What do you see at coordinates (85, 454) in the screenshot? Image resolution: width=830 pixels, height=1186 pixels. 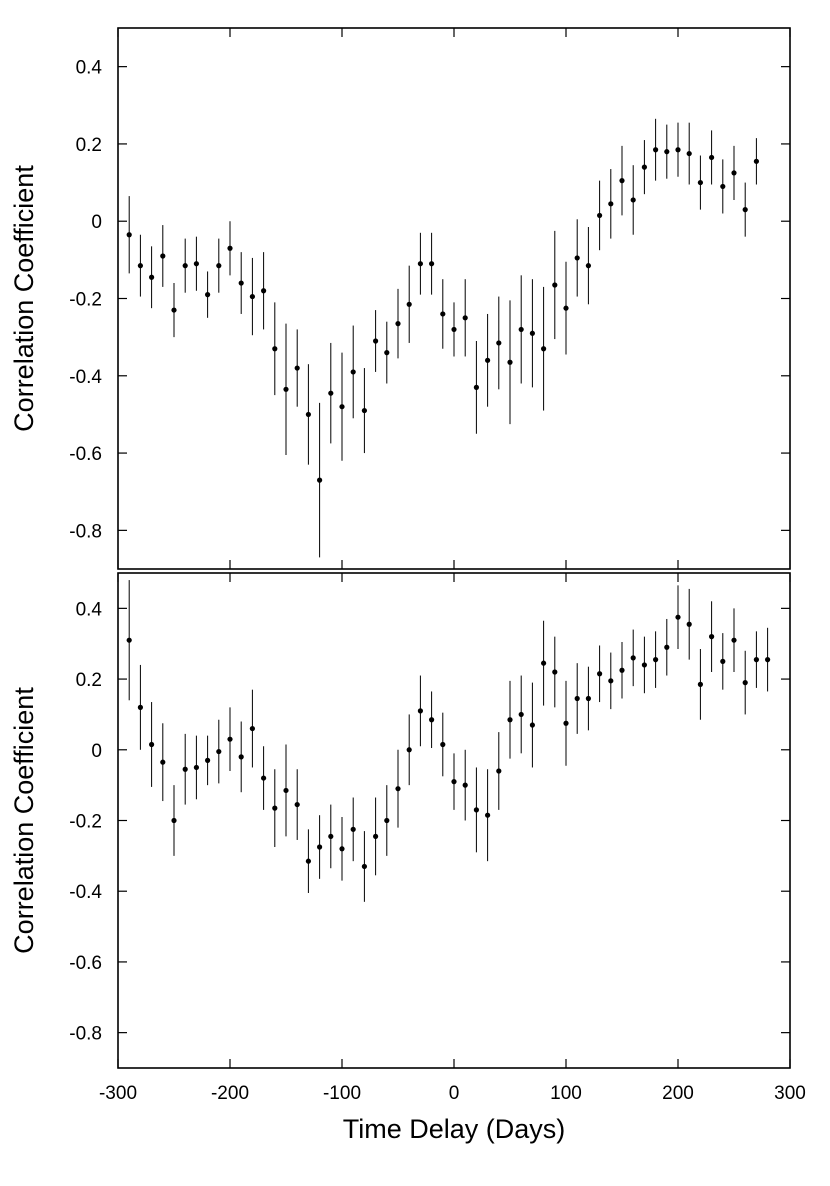 I see `y-tick-label: -0.6` at bounding box center [85, 454].